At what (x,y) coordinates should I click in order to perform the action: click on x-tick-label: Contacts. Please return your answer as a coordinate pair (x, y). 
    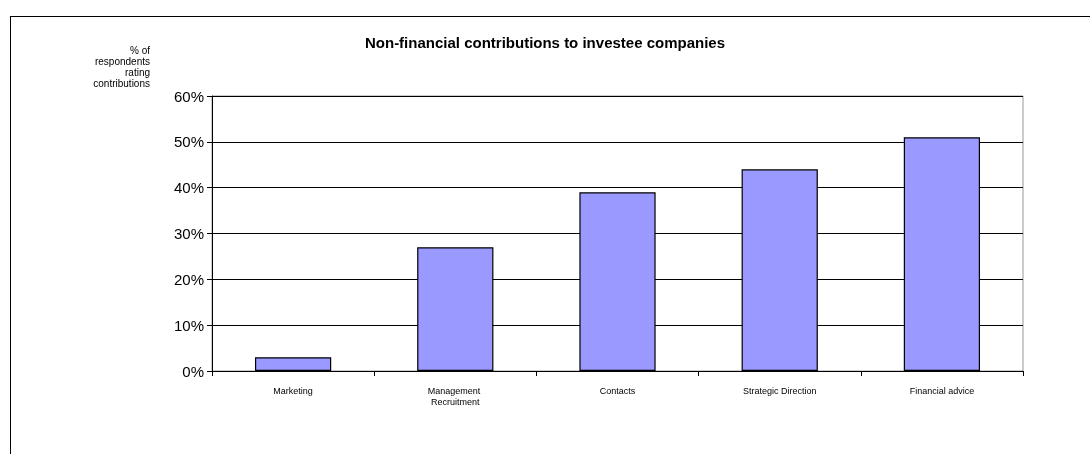
    Looking at the image, I should click on (617, 390).